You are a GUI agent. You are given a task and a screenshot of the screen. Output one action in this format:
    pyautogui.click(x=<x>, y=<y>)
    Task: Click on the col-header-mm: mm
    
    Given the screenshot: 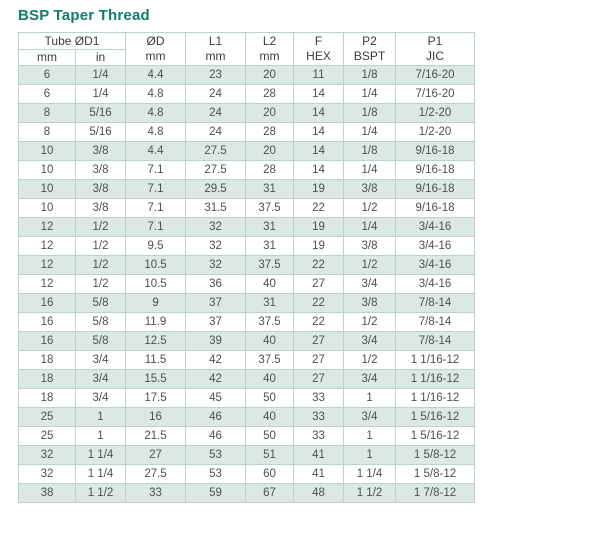 What is the action you would take?
    pyautogui.click(x=47, y=57)
    